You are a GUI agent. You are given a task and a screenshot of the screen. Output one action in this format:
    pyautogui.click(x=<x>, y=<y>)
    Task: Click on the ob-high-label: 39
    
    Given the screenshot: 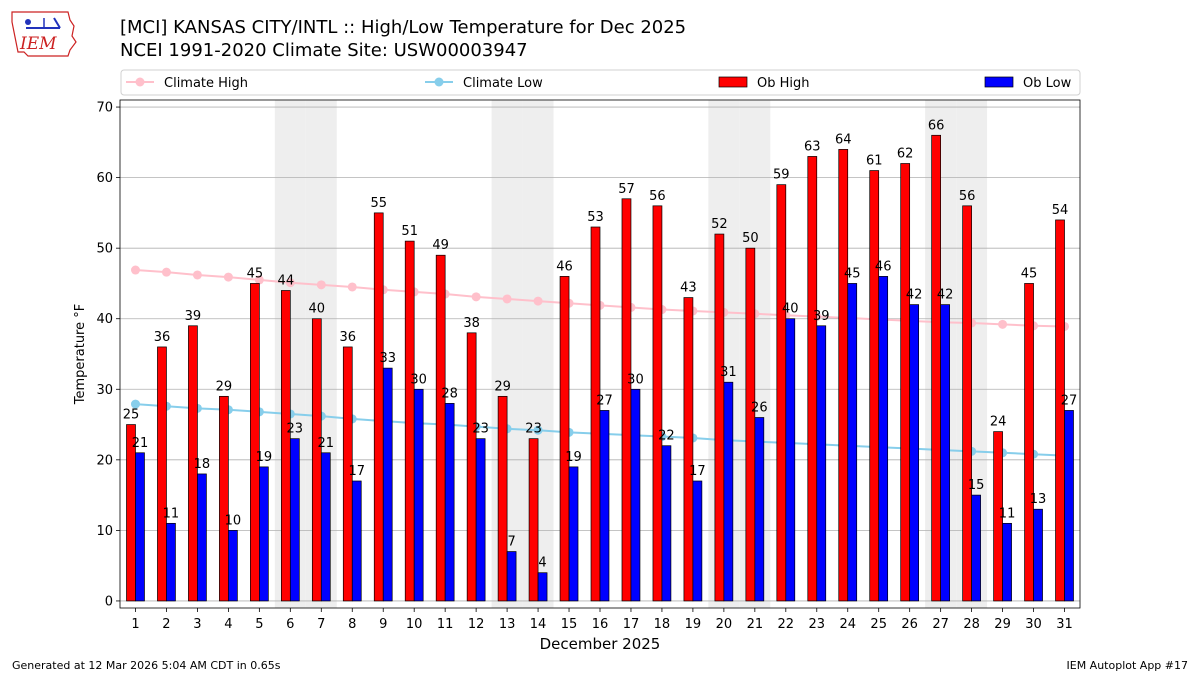 What is the action you would take?
    pyautogui.click(x=193, y=316)
    